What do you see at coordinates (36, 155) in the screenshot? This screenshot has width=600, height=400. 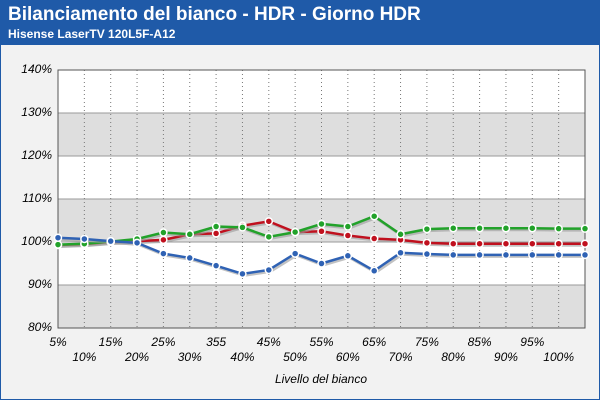 I see `y-tick-label: 120%` at bounding box center [36, 155].